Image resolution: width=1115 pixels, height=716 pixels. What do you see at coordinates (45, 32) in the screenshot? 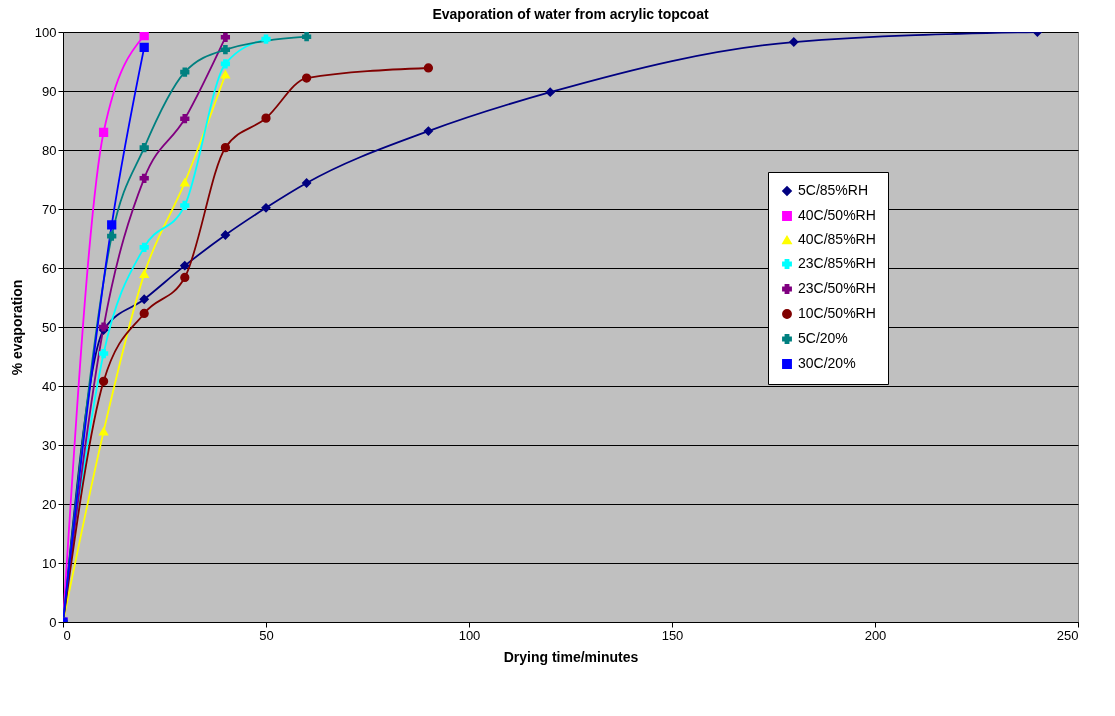
I see `y-tick-label: 100` at bounding box center [45, 32].